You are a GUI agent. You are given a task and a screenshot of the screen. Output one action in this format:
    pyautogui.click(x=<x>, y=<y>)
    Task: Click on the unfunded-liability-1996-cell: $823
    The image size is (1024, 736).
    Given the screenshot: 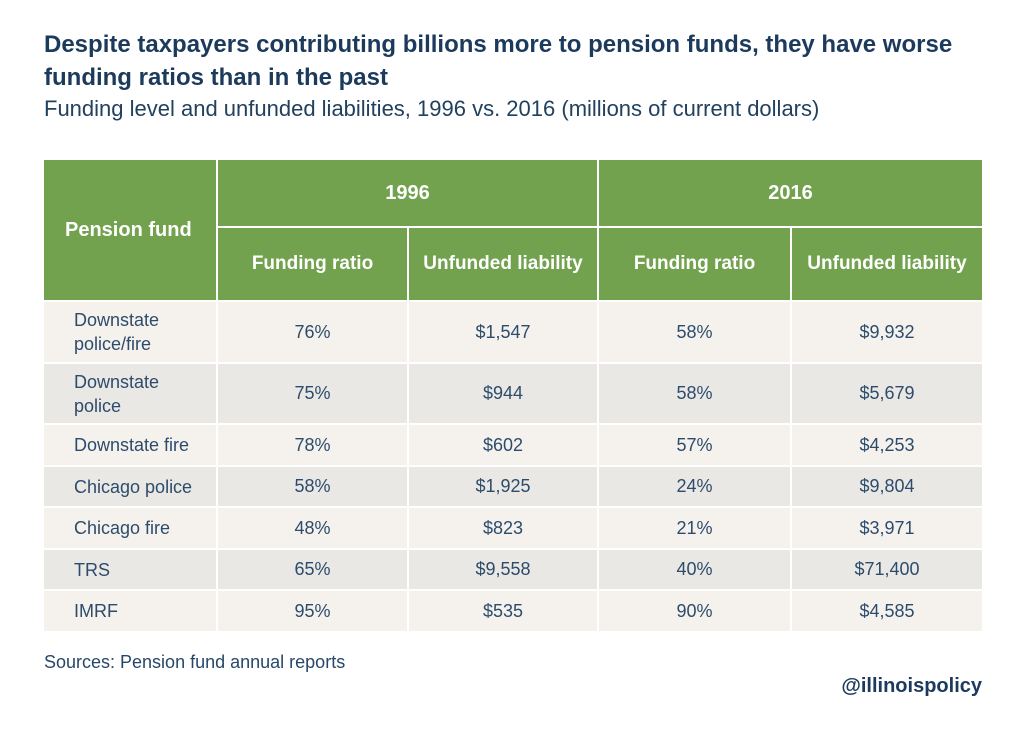 What is the action you would take?
    pyautogui.click(x=503, y=528)
    